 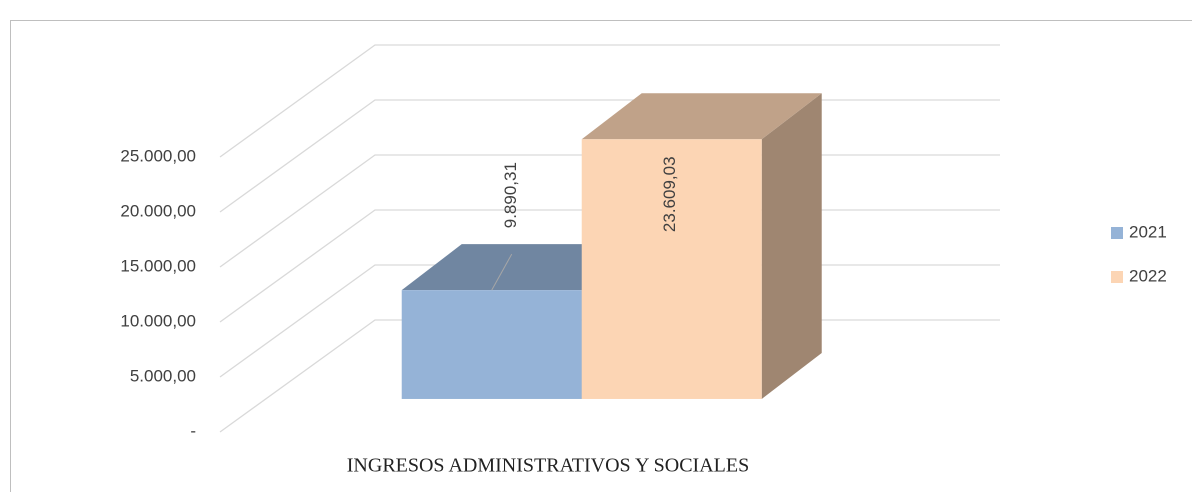 I want to click on y-tick-label: 5.000,00, so click(x=163, y=375).